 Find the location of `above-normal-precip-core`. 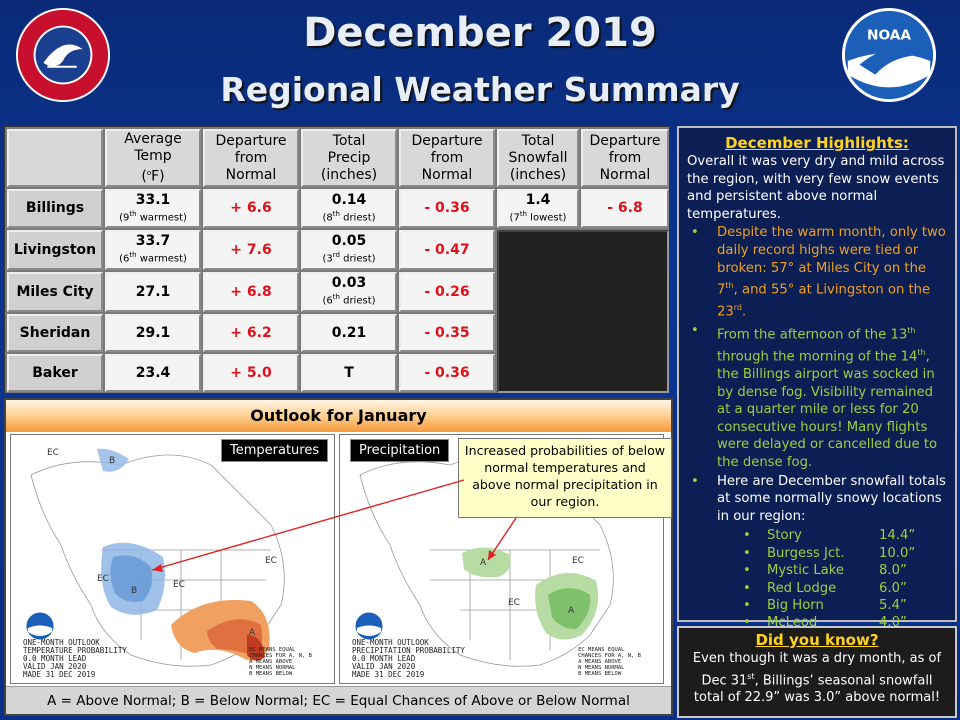

above-normal-precip-core is located at coordinates (569, 608).